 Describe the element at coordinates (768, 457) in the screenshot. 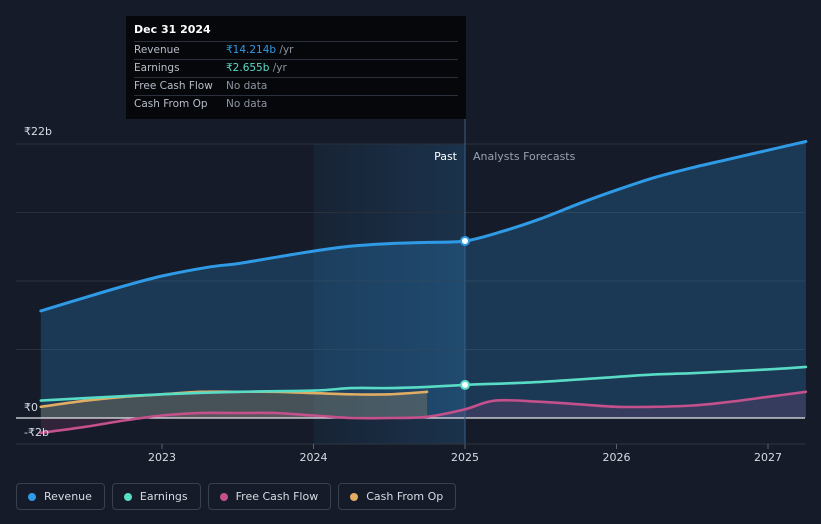

I see `x-tick-label: 2027` at that location.